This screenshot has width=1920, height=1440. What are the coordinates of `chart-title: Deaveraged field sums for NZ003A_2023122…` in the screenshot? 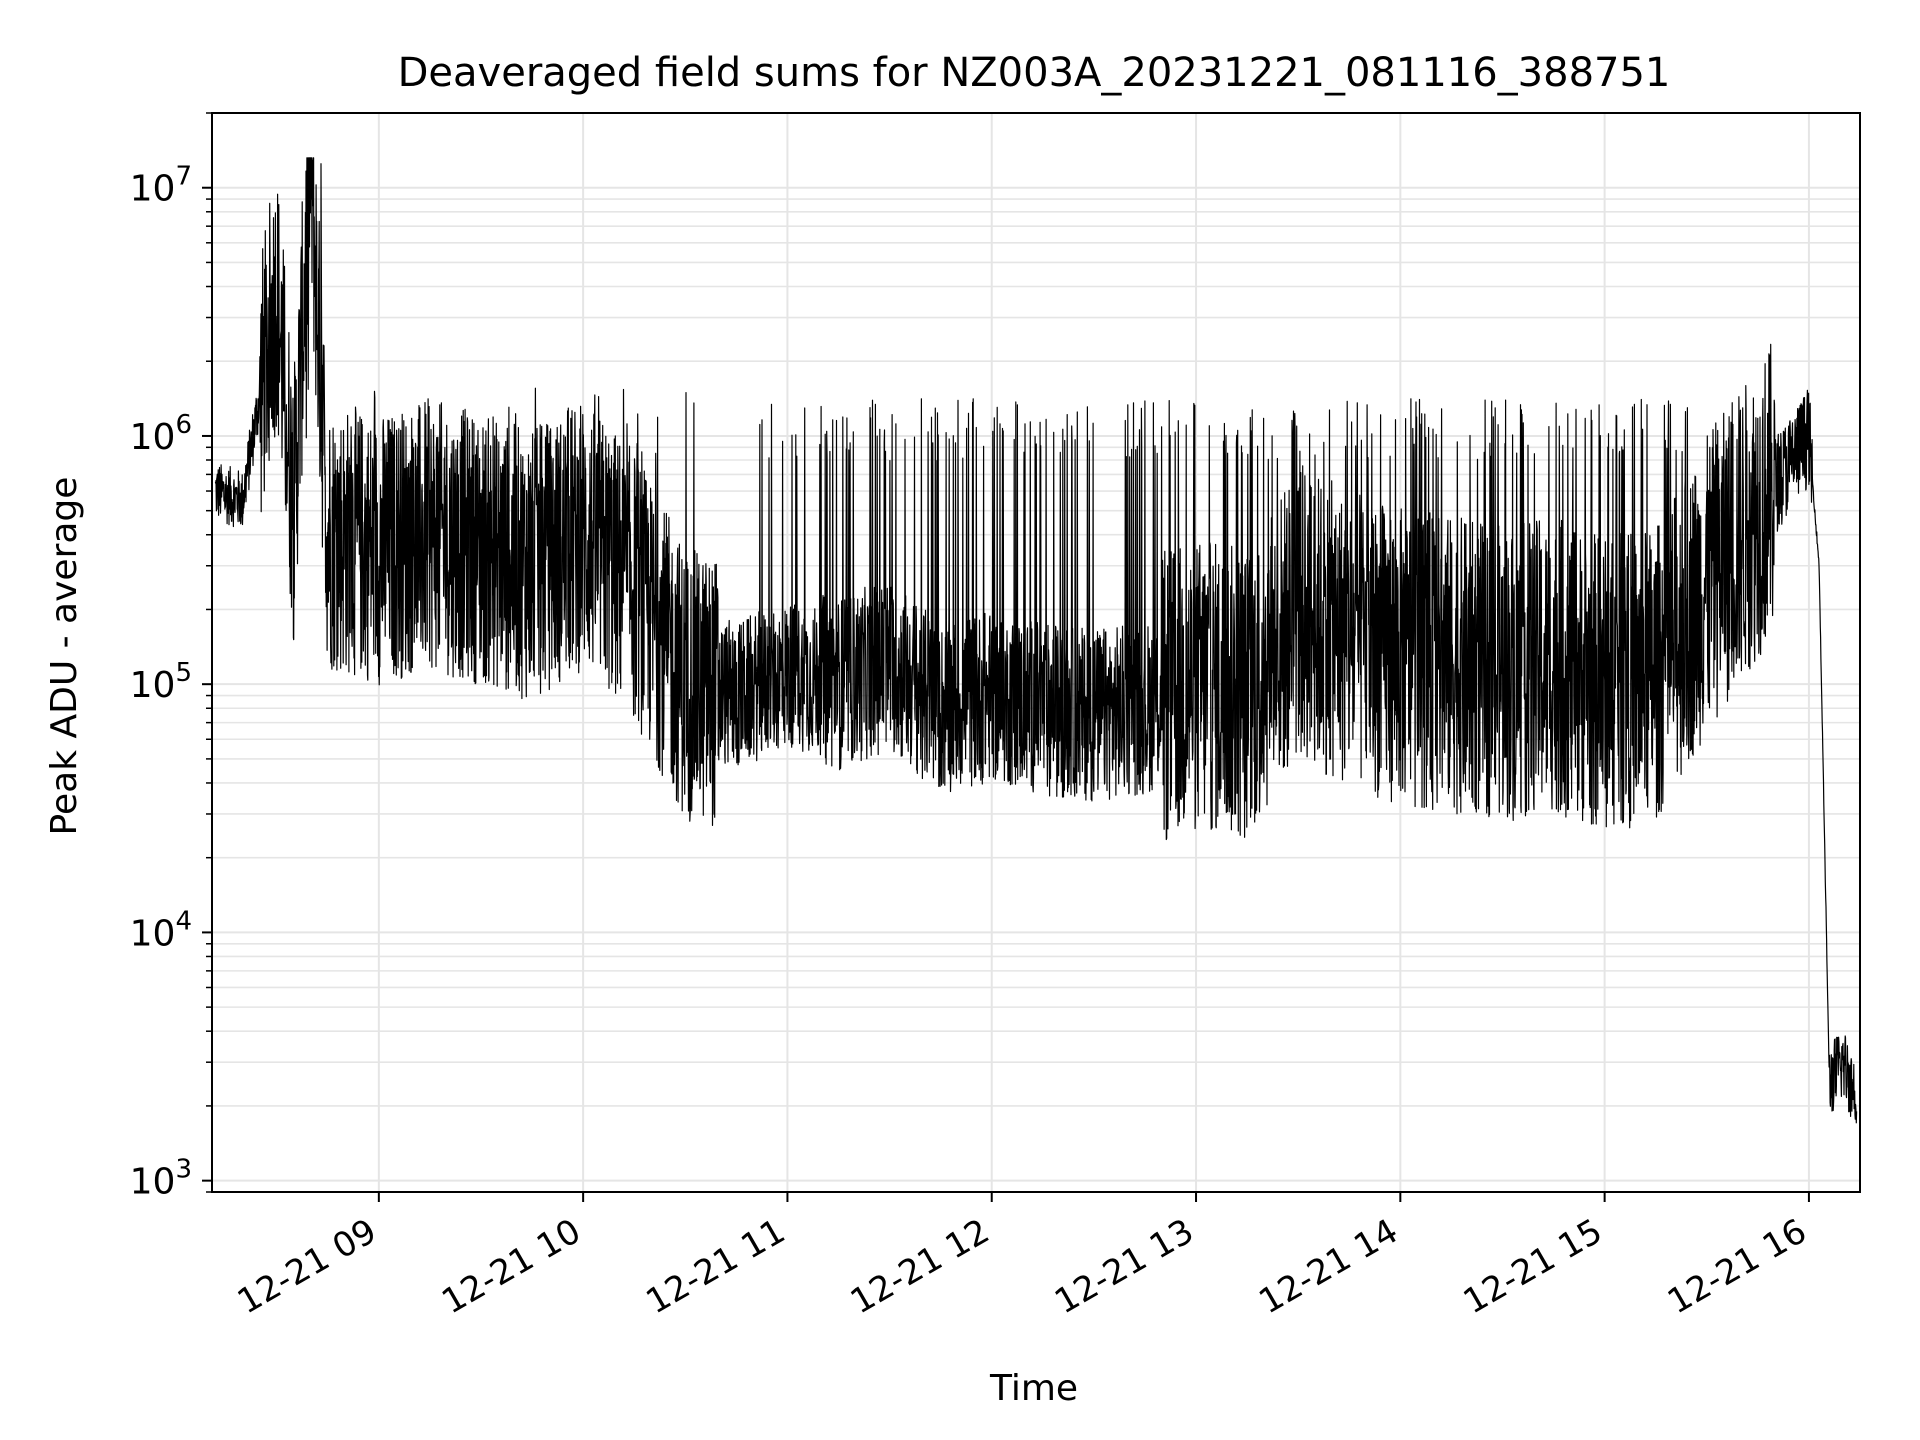 It's located at (1034, 73).